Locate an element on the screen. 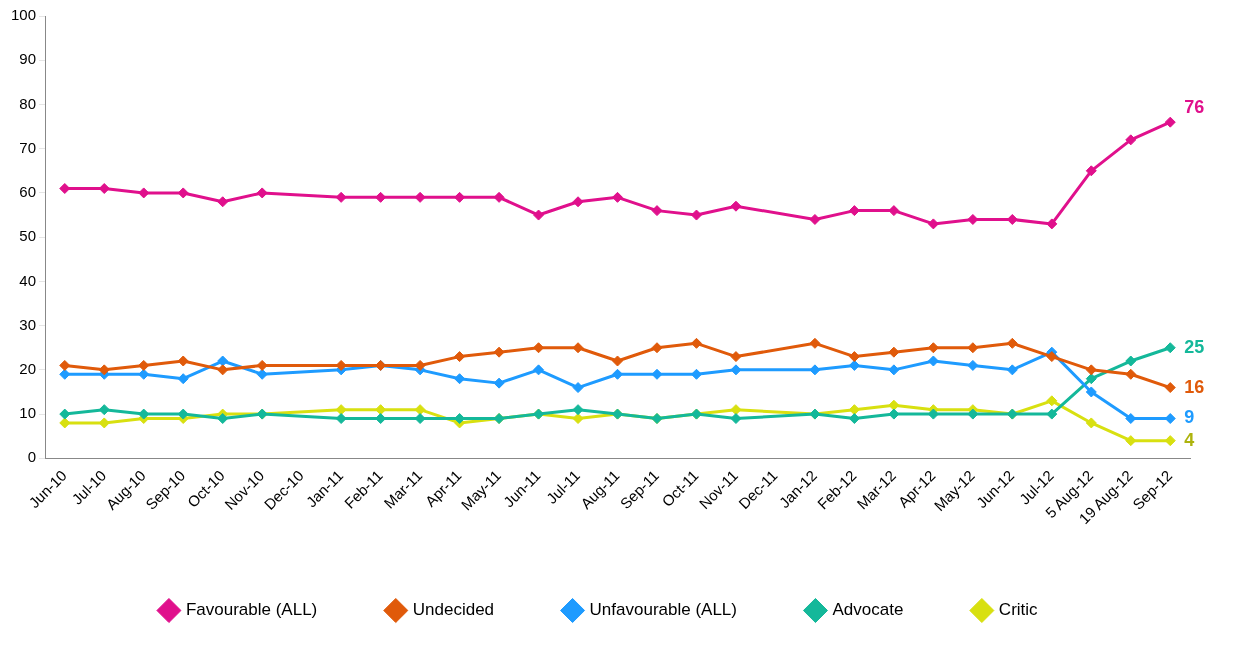  y-tick-label: 10 is located at coordinates (28, 413).